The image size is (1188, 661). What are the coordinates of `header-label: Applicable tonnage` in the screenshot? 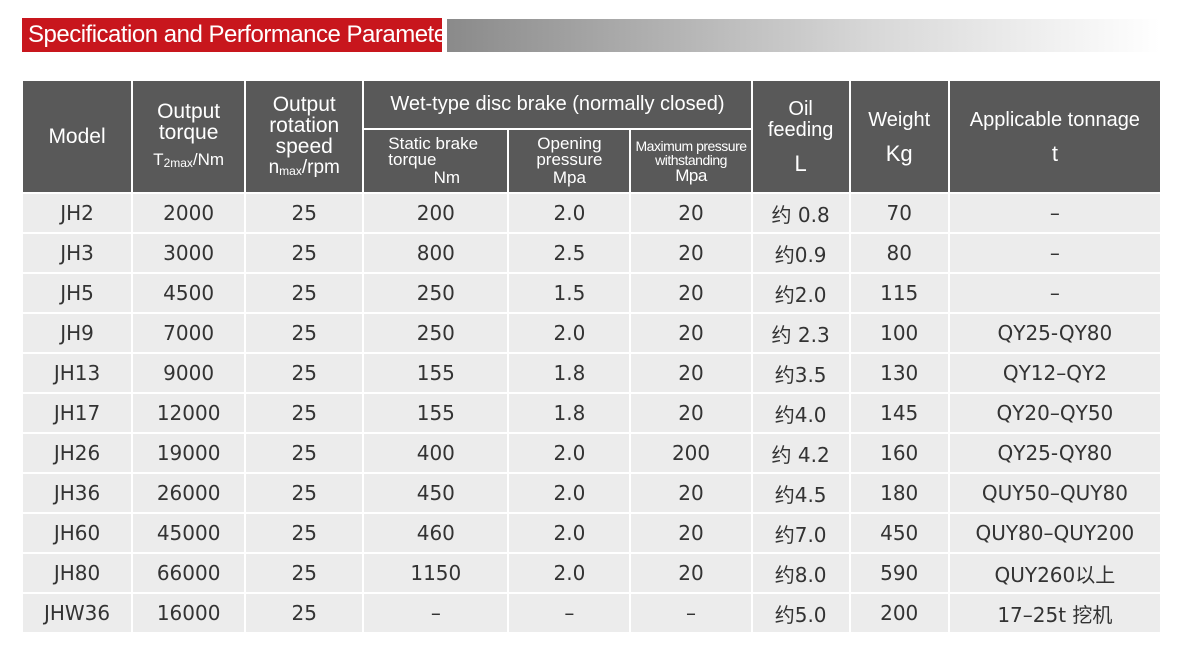 It's located at (1054, 119).